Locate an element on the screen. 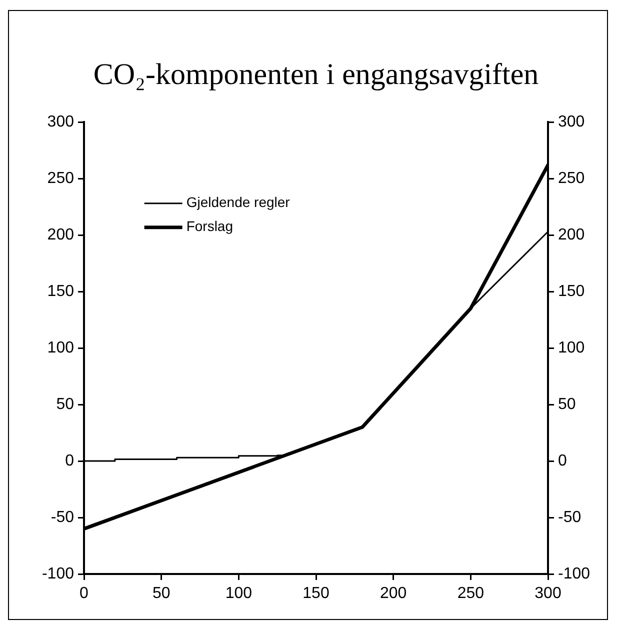 This screenshot has height=626, width=618. y-tick-label: 150 is located at coordinates (60, 291).